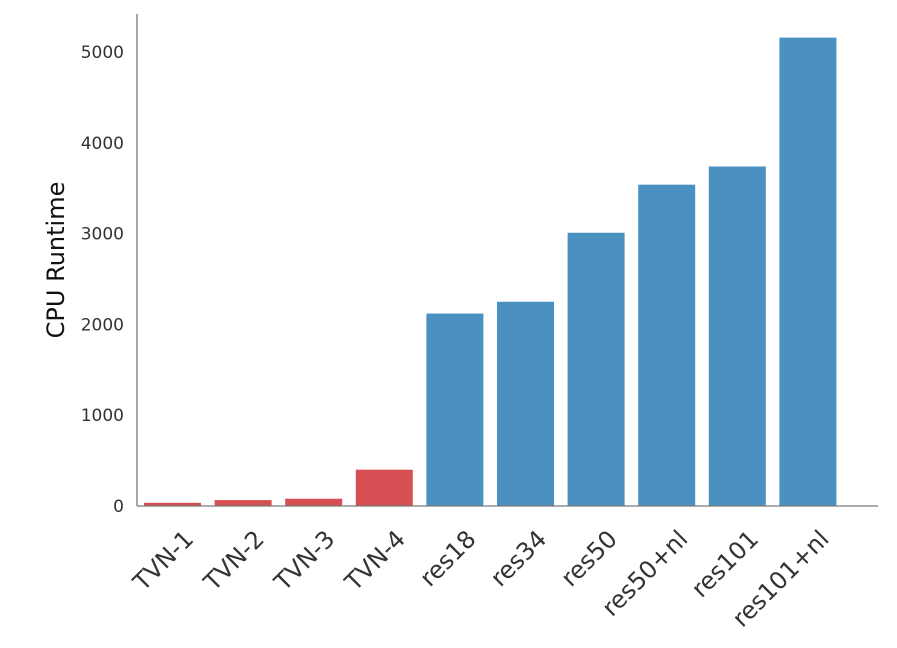  I want to click on y-axis-title: CPU Runtime, so click(56, 260).